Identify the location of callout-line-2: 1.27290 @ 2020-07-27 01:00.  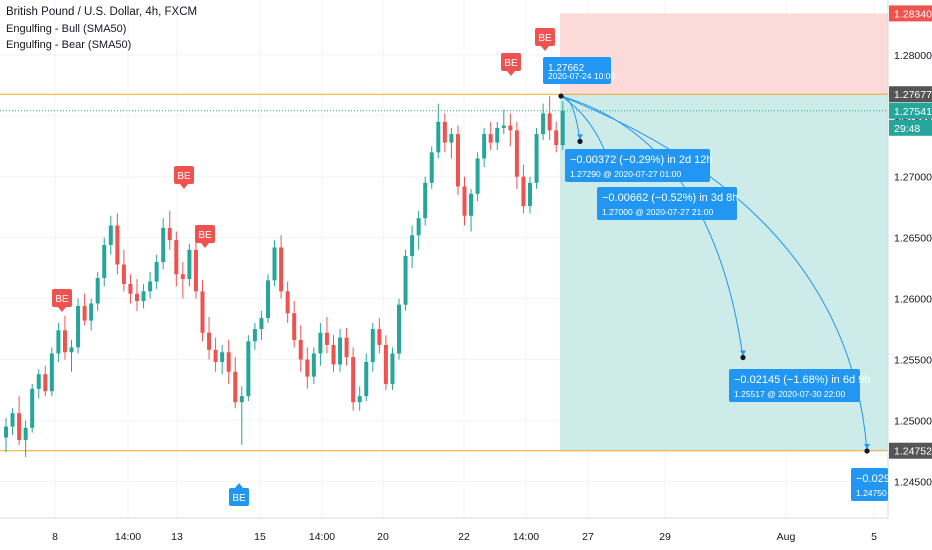
(625, 174).